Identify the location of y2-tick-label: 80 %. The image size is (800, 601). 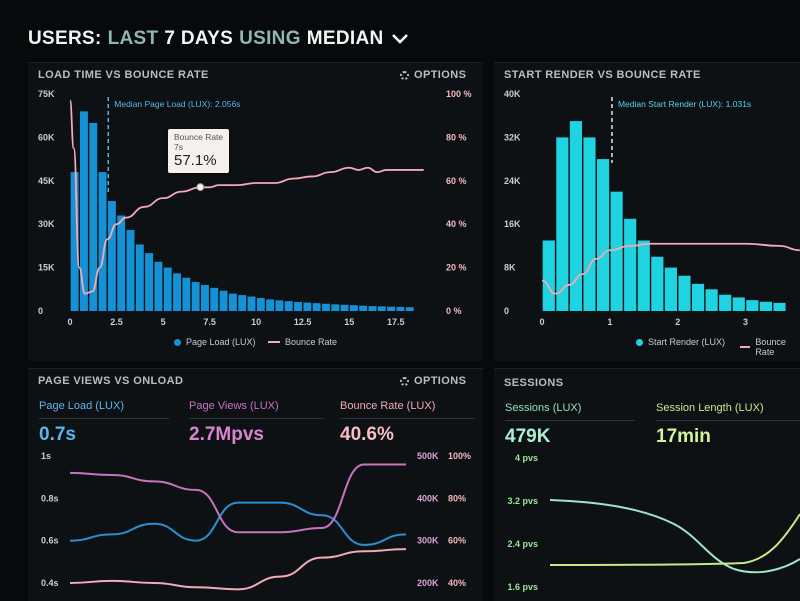
(456, 137).